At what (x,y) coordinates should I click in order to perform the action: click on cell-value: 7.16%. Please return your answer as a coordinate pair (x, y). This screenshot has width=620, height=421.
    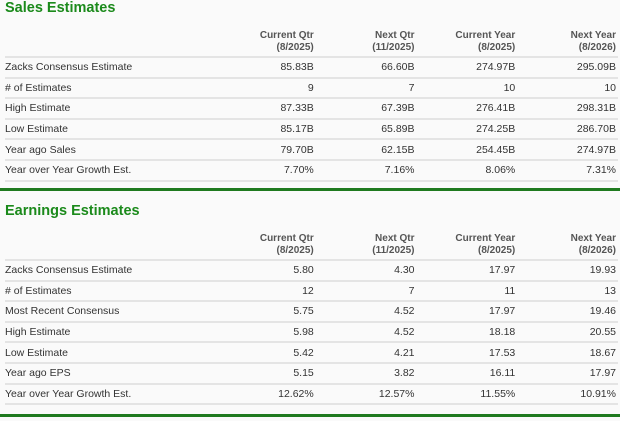
    Looking at the image, I should click on (366, 170).